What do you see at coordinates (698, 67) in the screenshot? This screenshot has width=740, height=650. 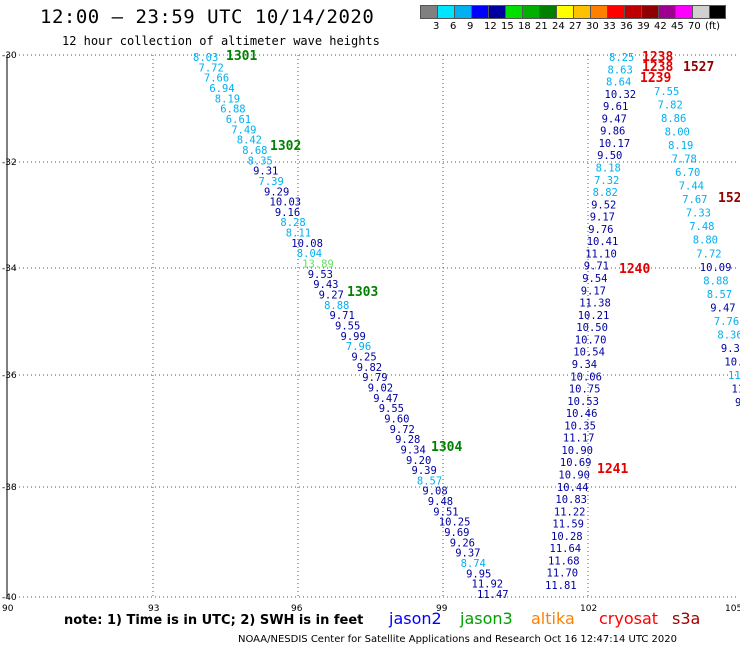 I see `pass-time-label: 1527` at bounding box center [698, 67].